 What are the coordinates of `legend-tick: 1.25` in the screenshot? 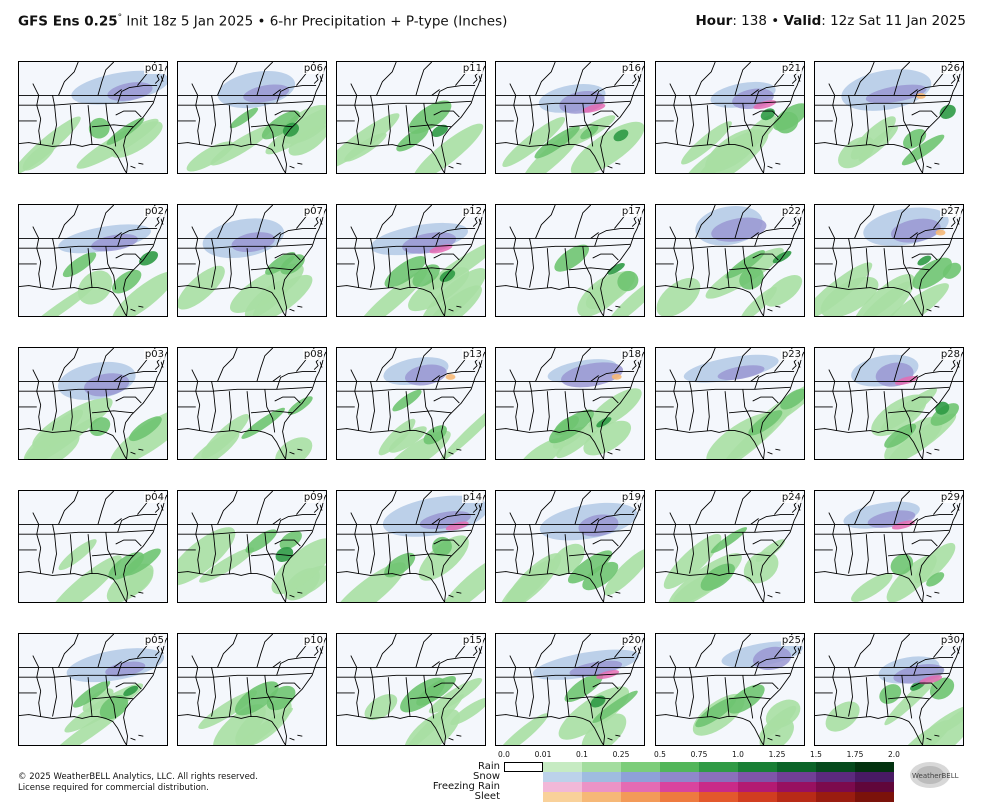 It's located at (777, 754).